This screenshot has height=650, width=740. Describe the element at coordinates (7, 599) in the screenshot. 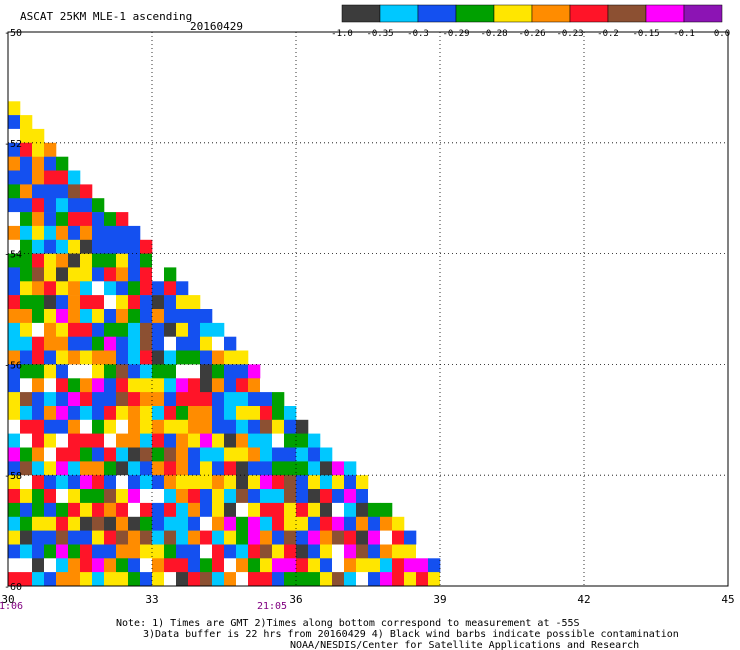

I see `x-tick-label: 30` at that location.